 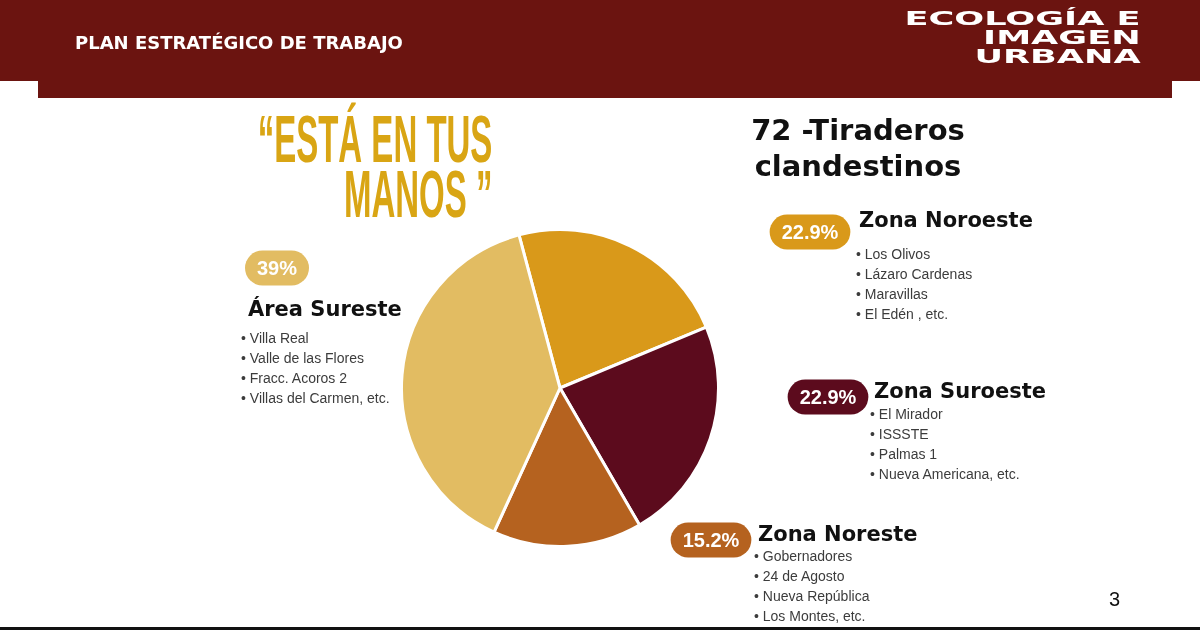 What do you see at coordinates (946, 220) in the screenshot?
I see `legend-label: Zona Noroeste` at bounding box center [946, 220].